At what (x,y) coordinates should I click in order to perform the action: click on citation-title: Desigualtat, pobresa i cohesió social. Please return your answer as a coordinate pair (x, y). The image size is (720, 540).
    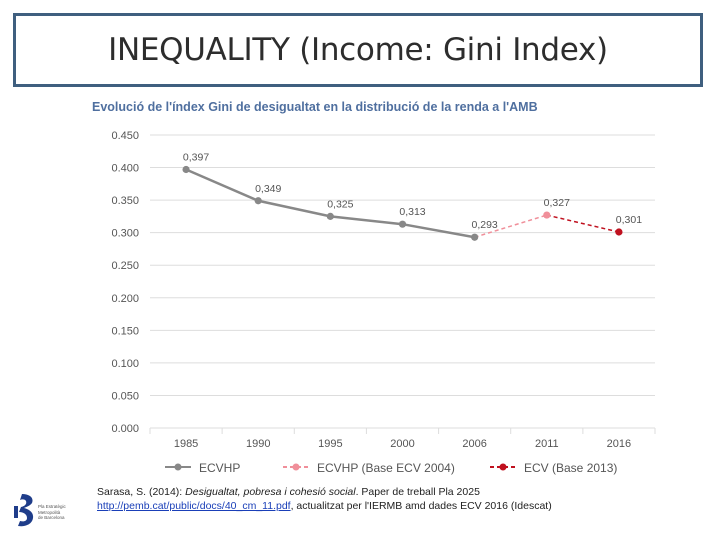
    Looking at the image, I should click on (270, 492).